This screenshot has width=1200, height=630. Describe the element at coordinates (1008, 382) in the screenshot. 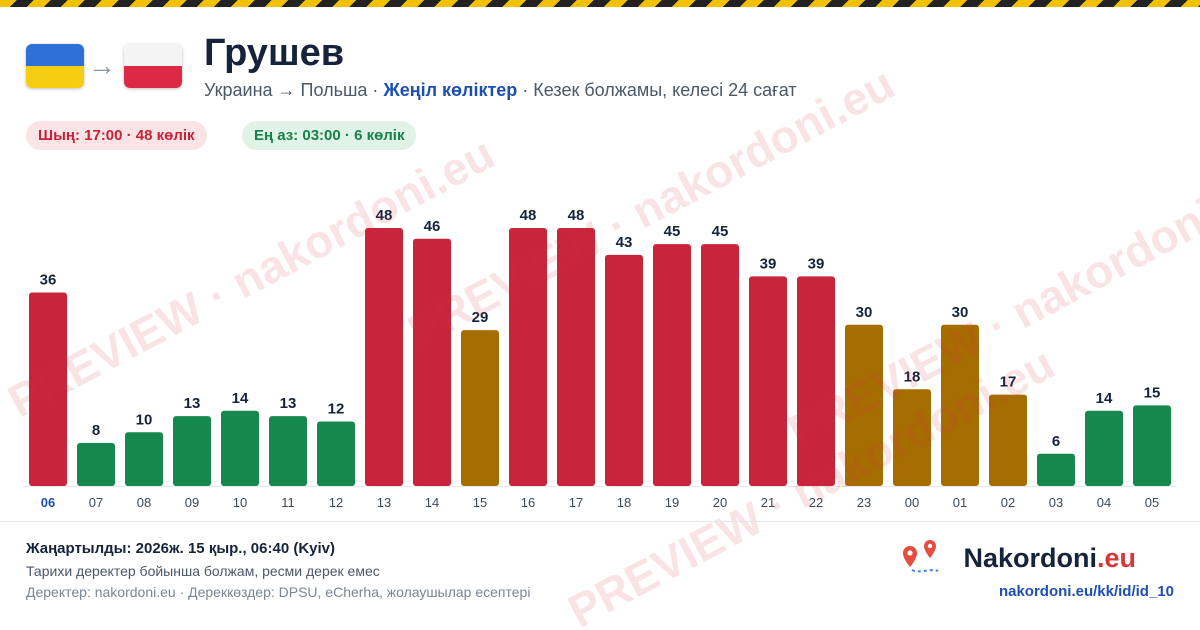

I see `bar-value-label: 17` at that location.